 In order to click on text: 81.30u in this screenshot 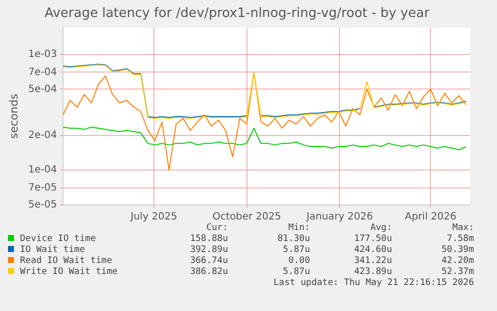, I will do `click(293, 239)`.